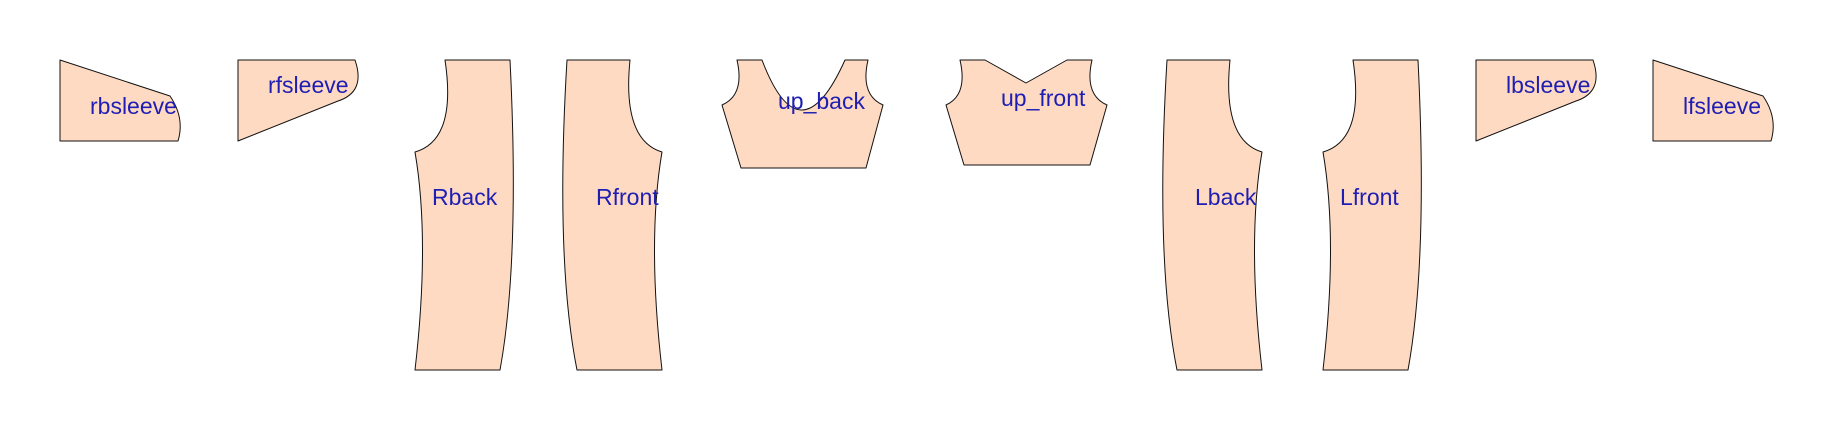 This screenshot has height=429, width=1824. I want to click on piece-lbsleeve: lbsleeve, so click(1536, 100).